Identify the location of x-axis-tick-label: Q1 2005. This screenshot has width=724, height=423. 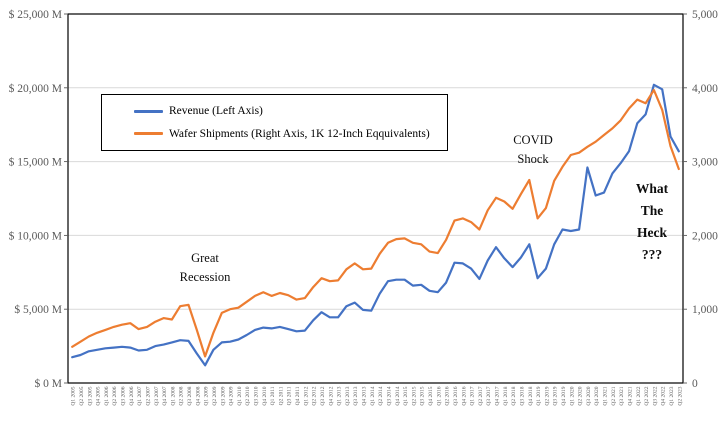
(74, 395).